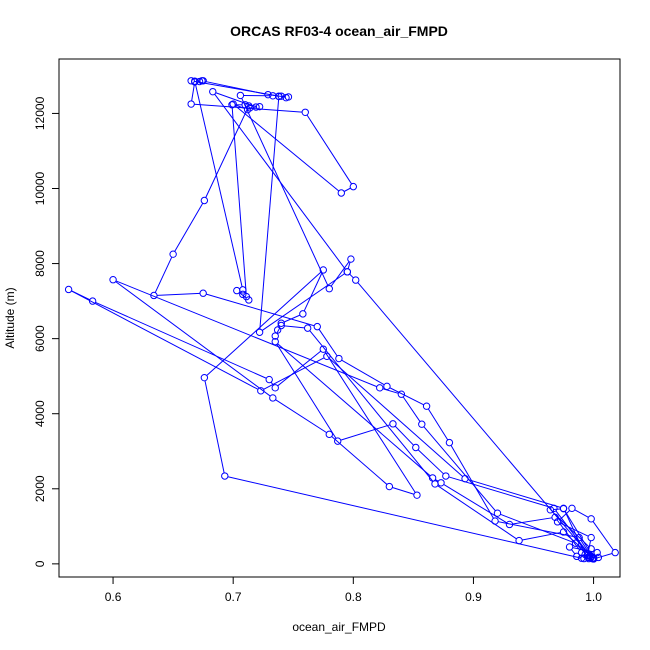 This screenshot has width=650, height=650. I want to click on y-tick-label-4: 8000, so click(40, 263).